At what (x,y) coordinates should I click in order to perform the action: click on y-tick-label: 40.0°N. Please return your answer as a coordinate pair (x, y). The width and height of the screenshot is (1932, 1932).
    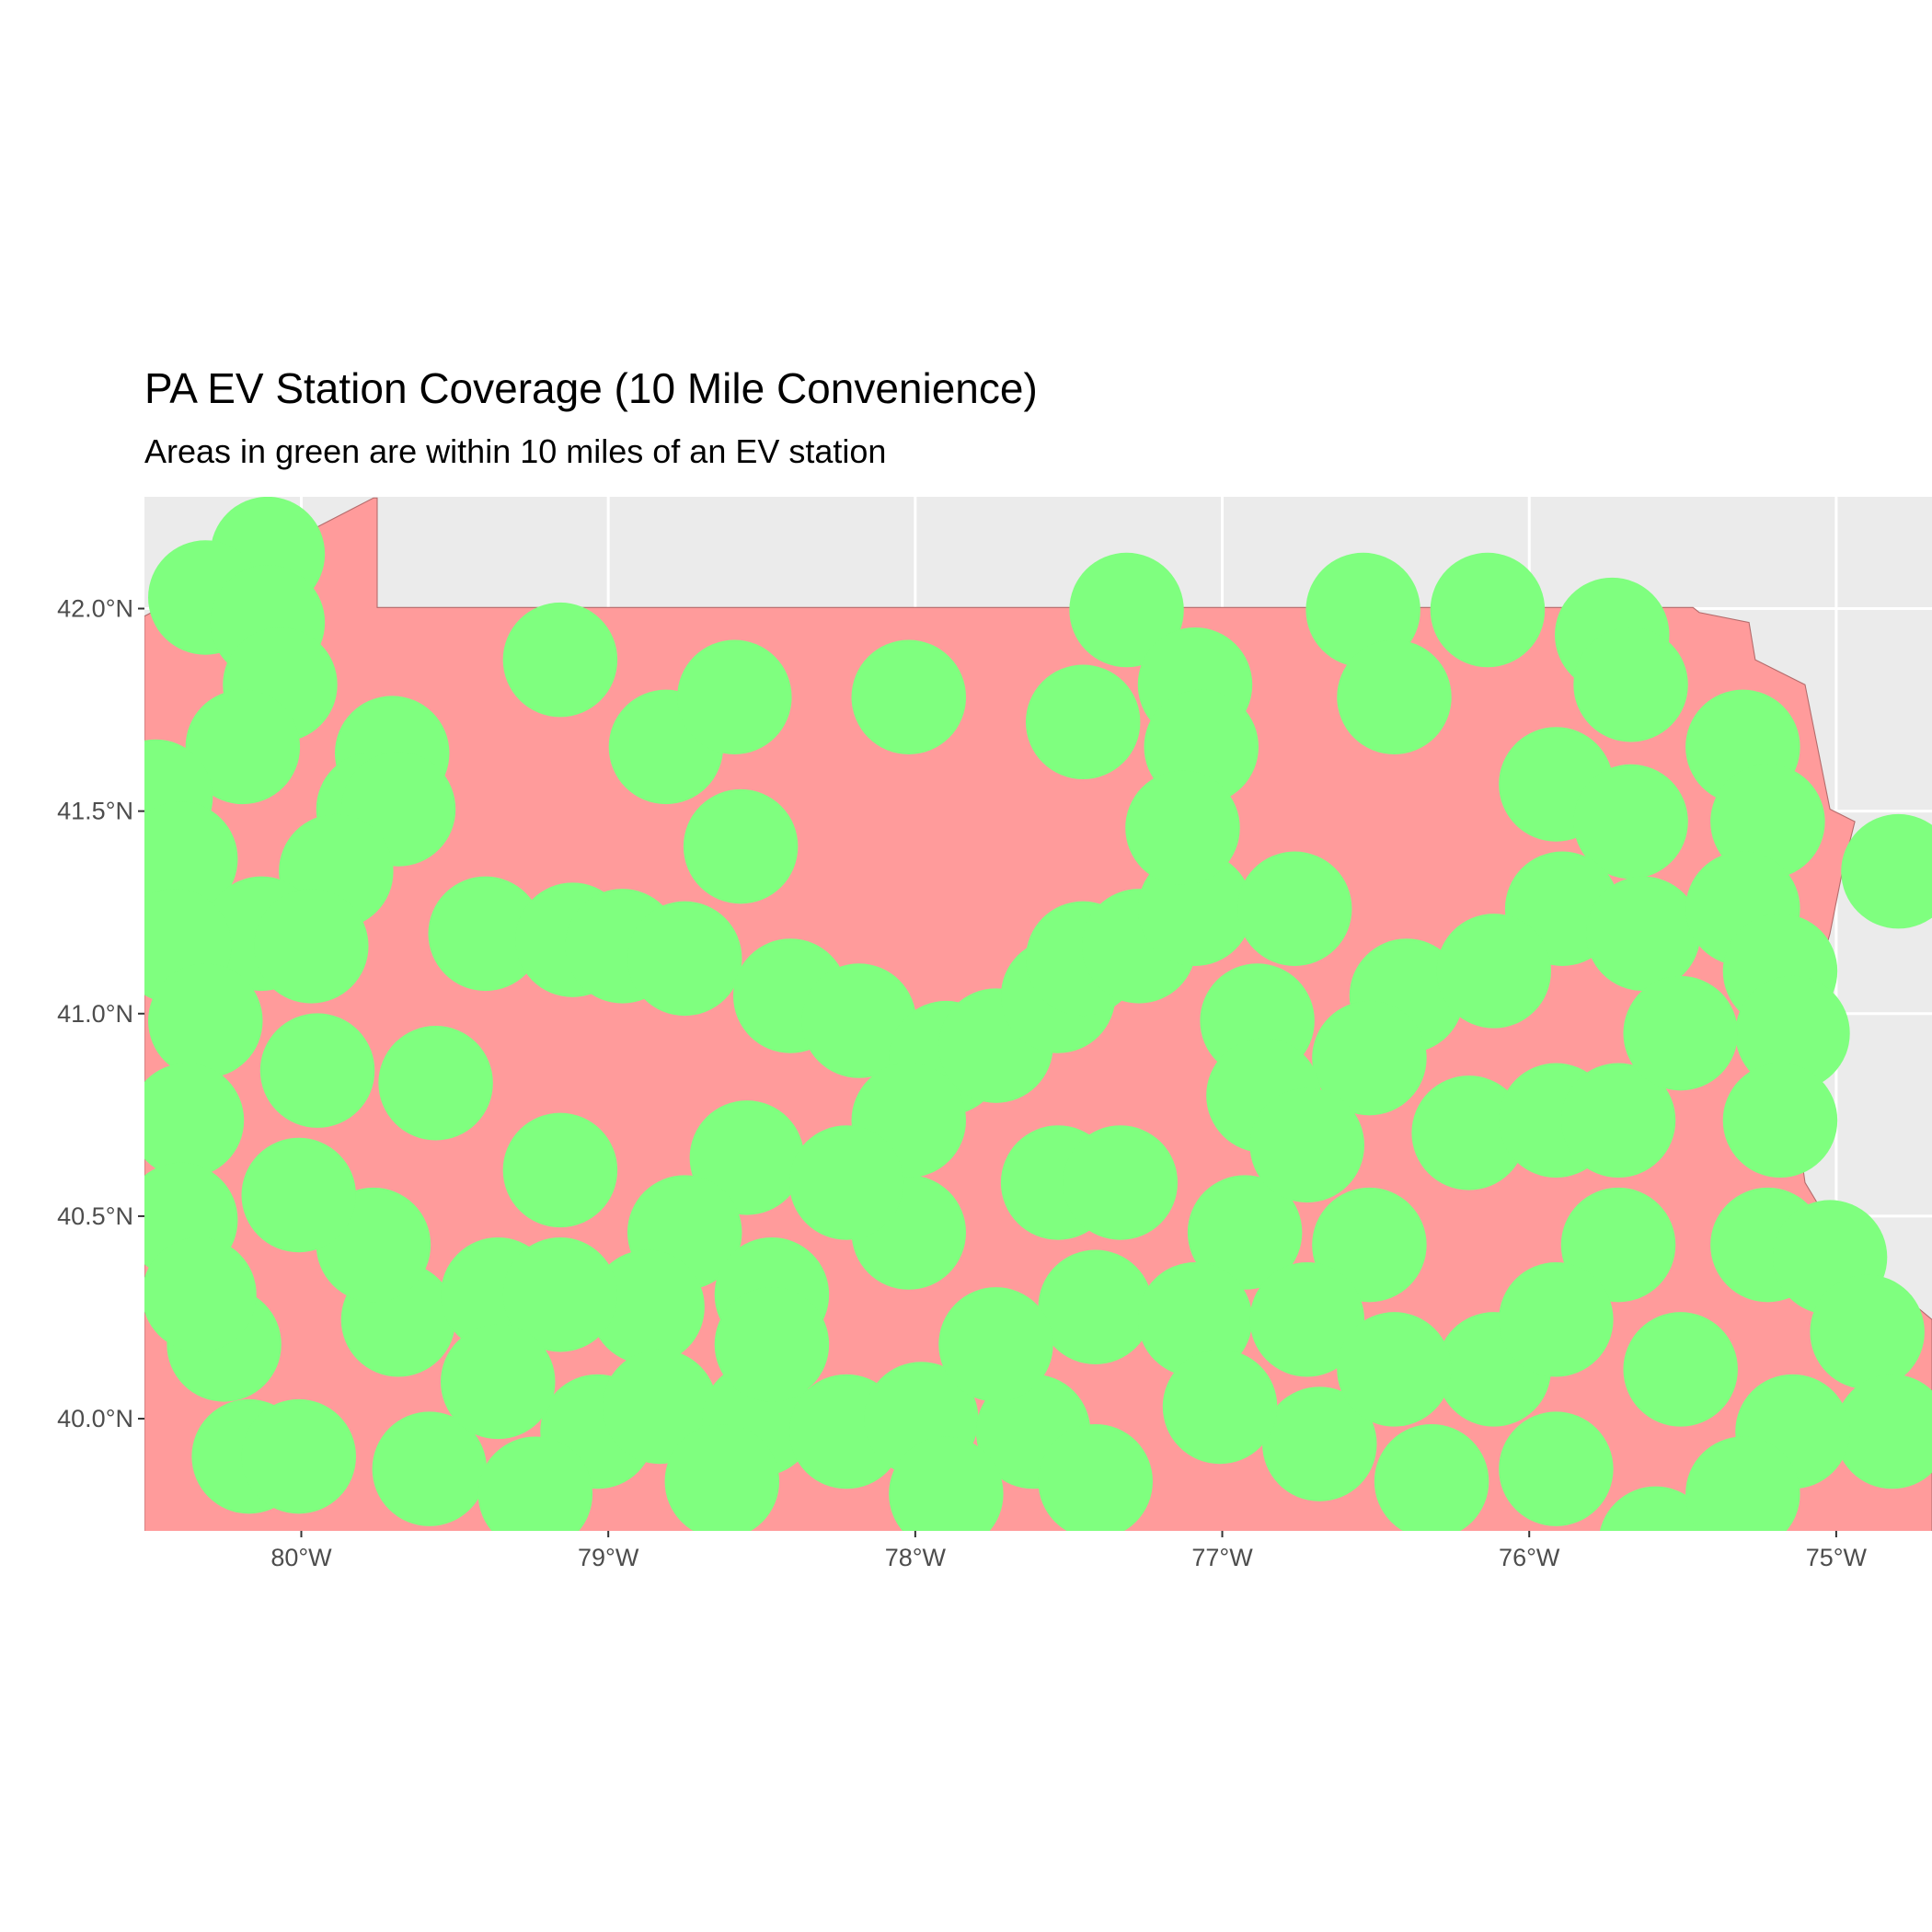
    Looking at the image, I should click on (95, 1418).